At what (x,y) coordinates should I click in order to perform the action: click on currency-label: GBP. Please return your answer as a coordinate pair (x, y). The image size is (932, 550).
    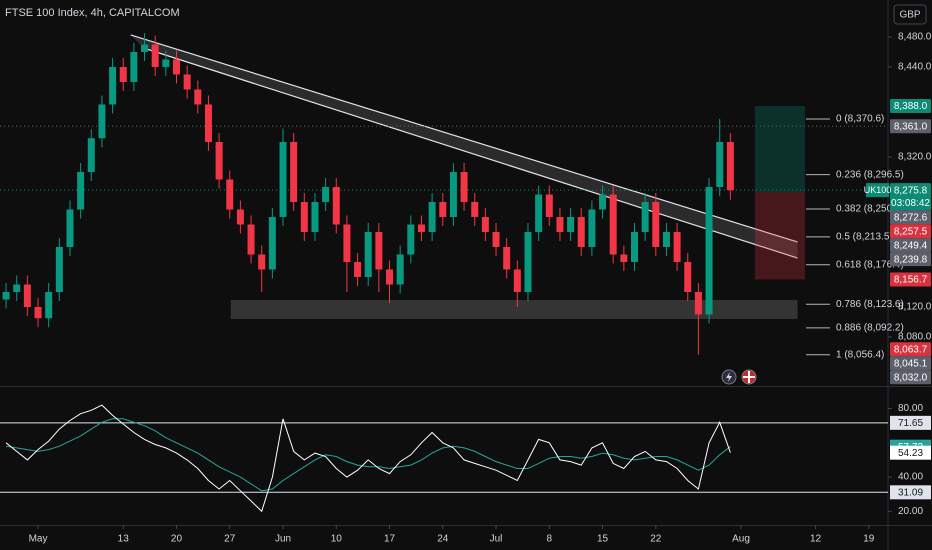
    Looking at the image, I should click on (909, 15).